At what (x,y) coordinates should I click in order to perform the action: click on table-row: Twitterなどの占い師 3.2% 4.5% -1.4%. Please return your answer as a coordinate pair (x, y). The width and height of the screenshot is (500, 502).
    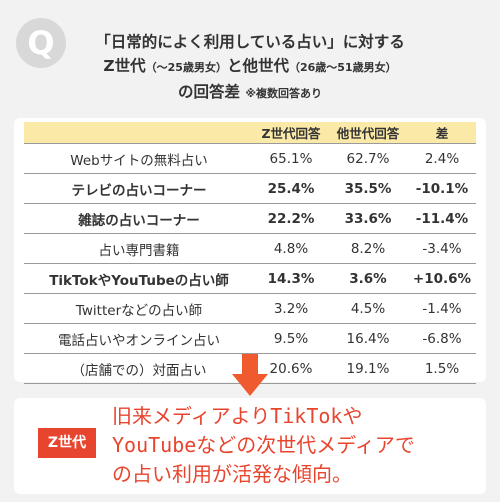
    Looking at the image, I should click on (250, 308).